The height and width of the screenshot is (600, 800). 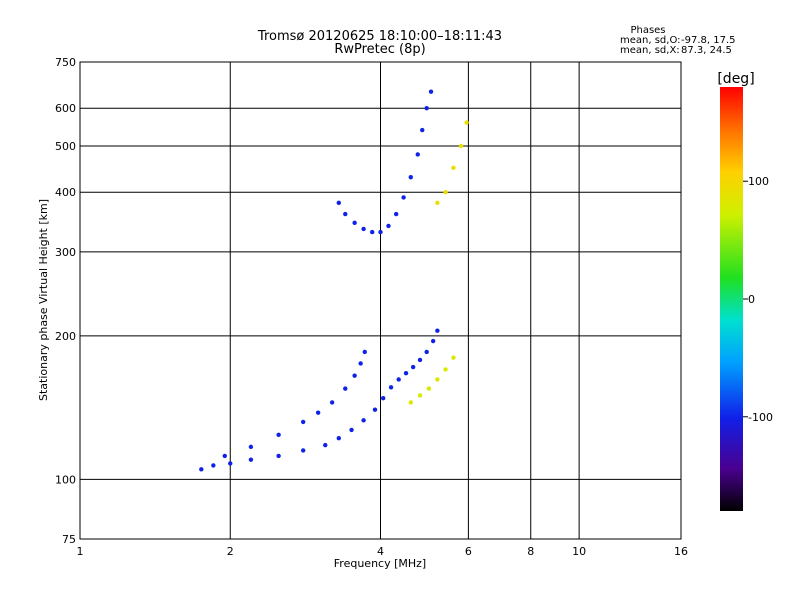 What do you see at coordinates (681, 551) in the screenshot?
I see `x-tick-label: 16` at bounding box center [681, 551].